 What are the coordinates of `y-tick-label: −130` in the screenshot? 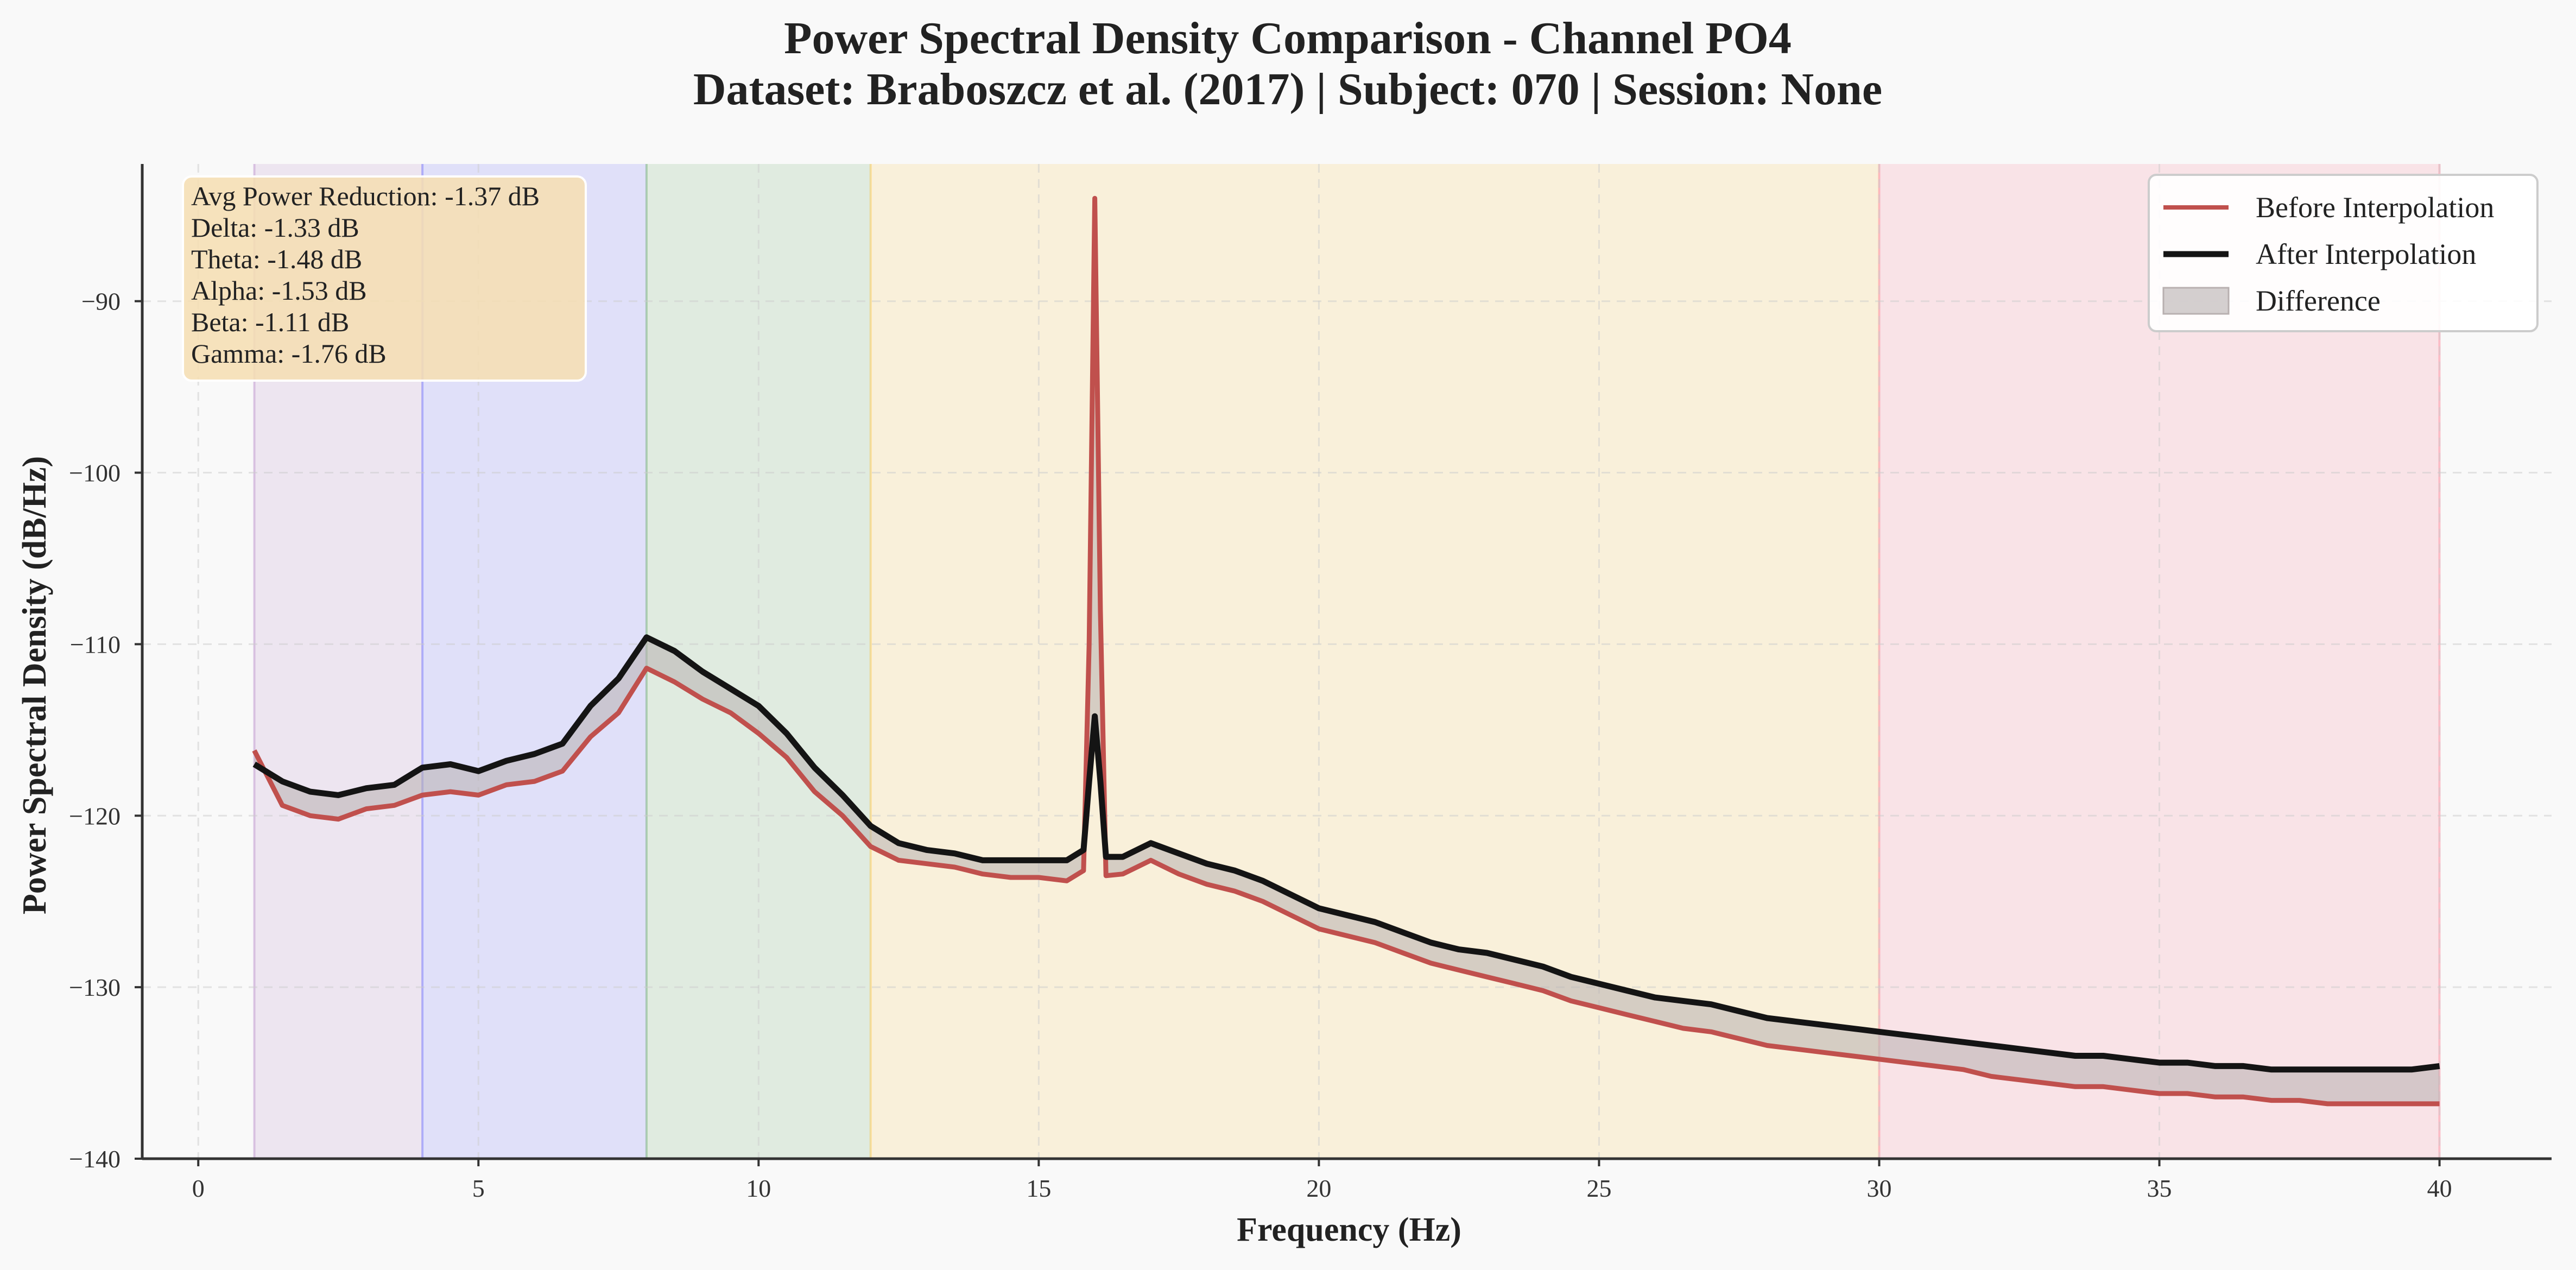 It's located at (95, 987).